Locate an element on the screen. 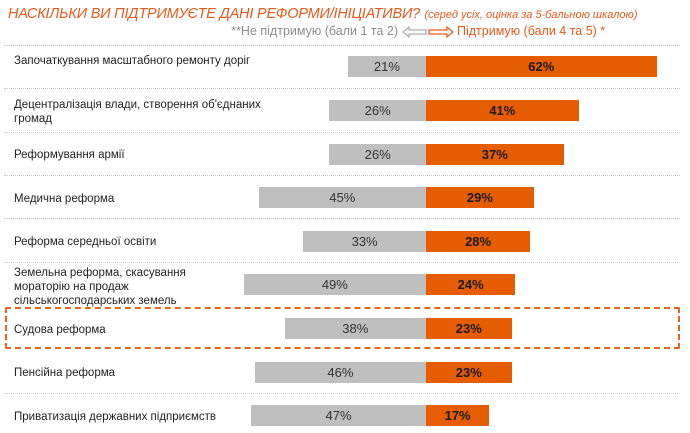 The height and width of the screenshot is (433, 690). category-label: Започаткування масштабного ремонту доріг is located at coordinates (132, 61).